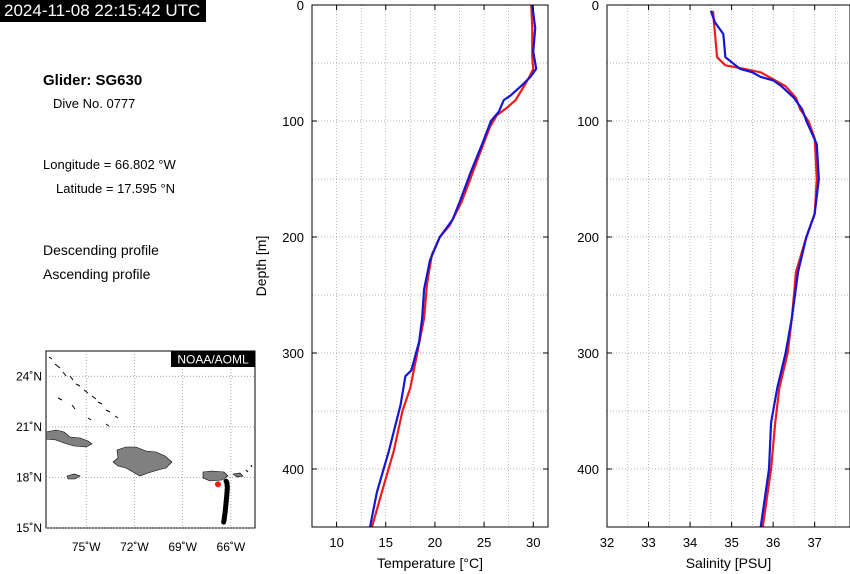 The image size is (850, 574). I want to click on x-tick-label: 33, so click(648, 542).